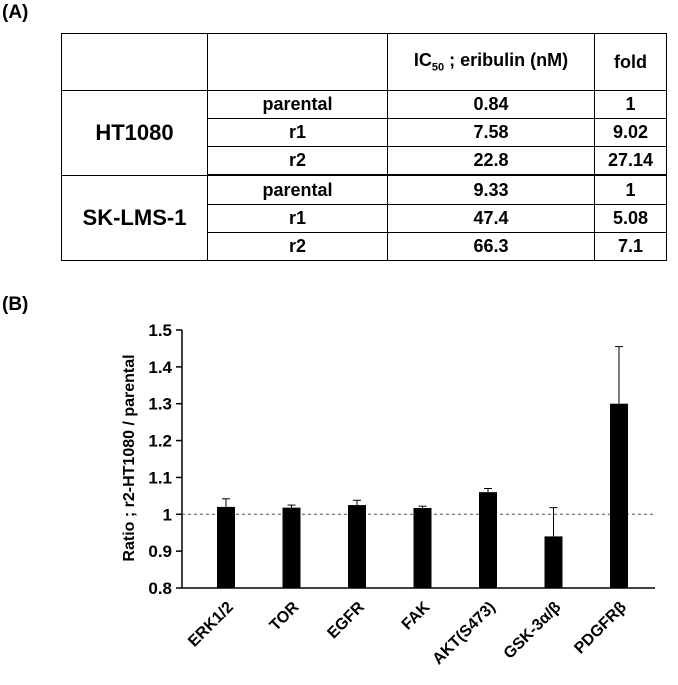 The image size is (678, 685). What do you see at coordinates (15, 304) in the screenshot?
I see `panel-b-label: (B)` at bounding box center [15, 304].